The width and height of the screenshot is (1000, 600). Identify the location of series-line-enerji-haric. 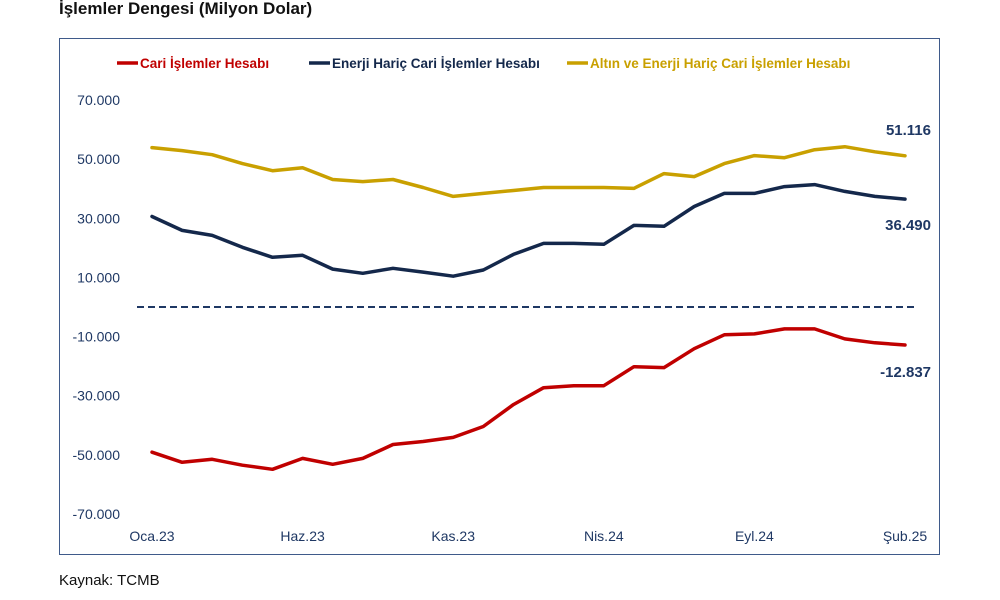
(528, 230).